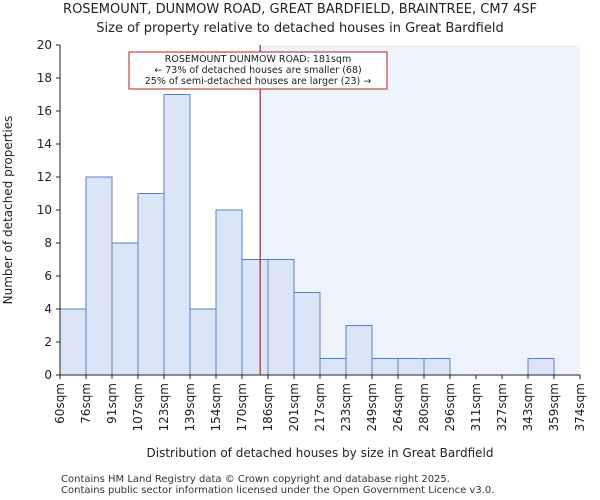 The height and width of the screenshot is (500, 600). I want to click on x-tick-label: 374sqm, so click(580, 407).